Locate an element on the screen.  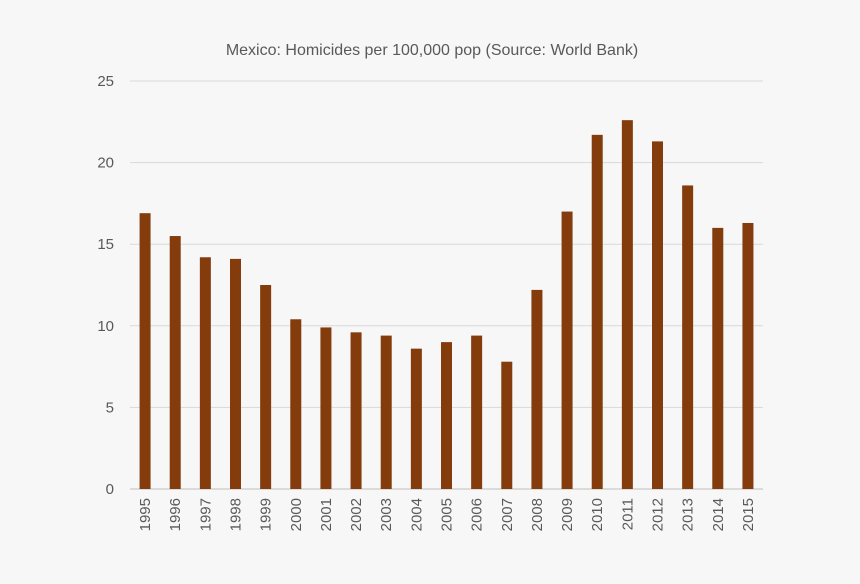
bar-2002 is located at coordinates (356, 410).